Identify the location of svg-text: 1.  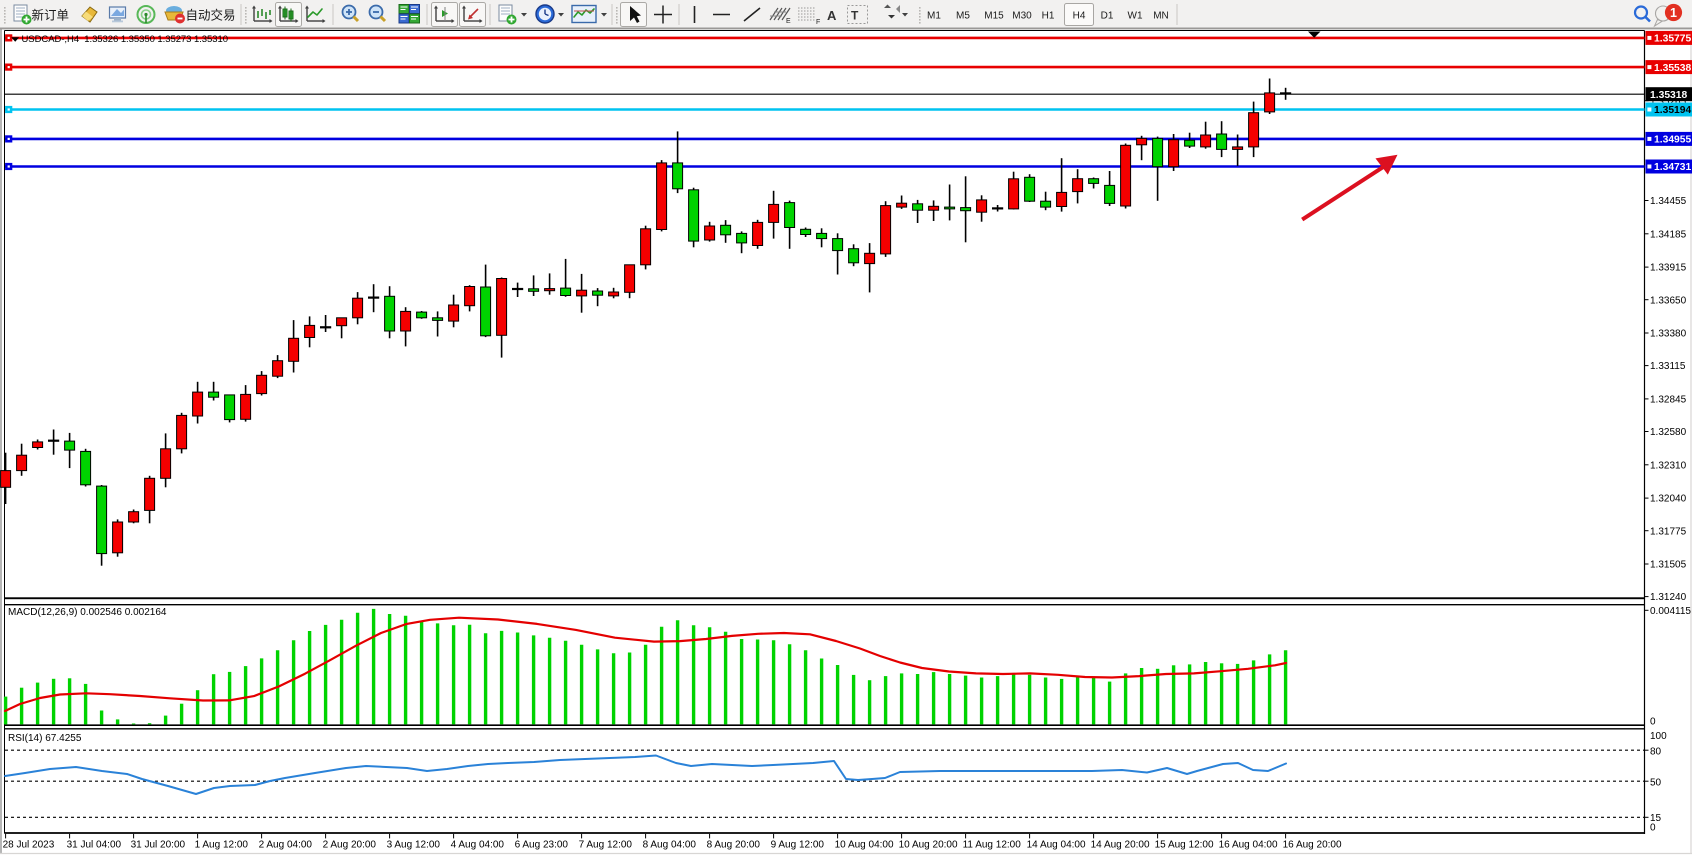
(1673, 13).